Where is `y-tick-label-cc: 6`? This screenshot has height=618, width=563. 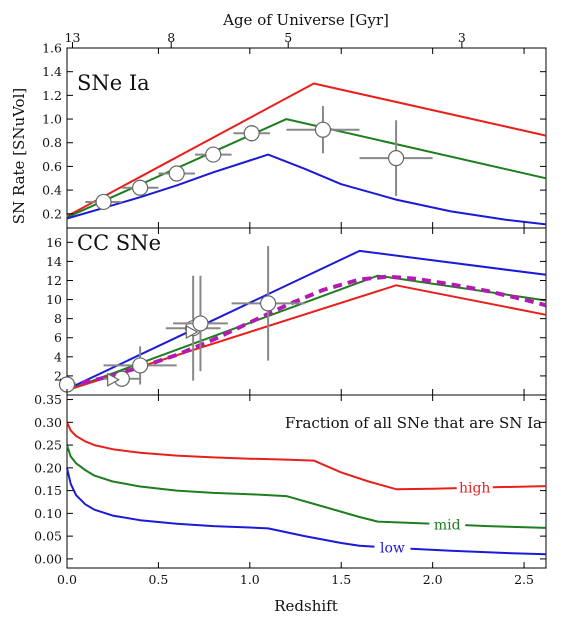 y-tick-label-cc: 6 is located at coordinates (58, 337).